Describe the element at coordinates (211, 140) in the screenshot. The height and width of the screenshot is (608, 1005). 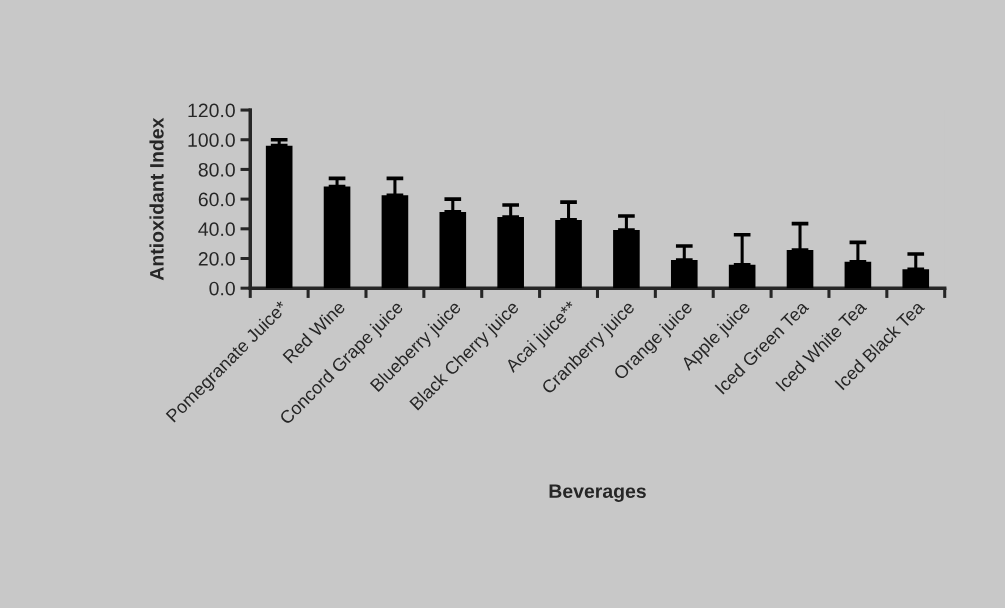
I see `y-tick-label: 100.0` at that location.